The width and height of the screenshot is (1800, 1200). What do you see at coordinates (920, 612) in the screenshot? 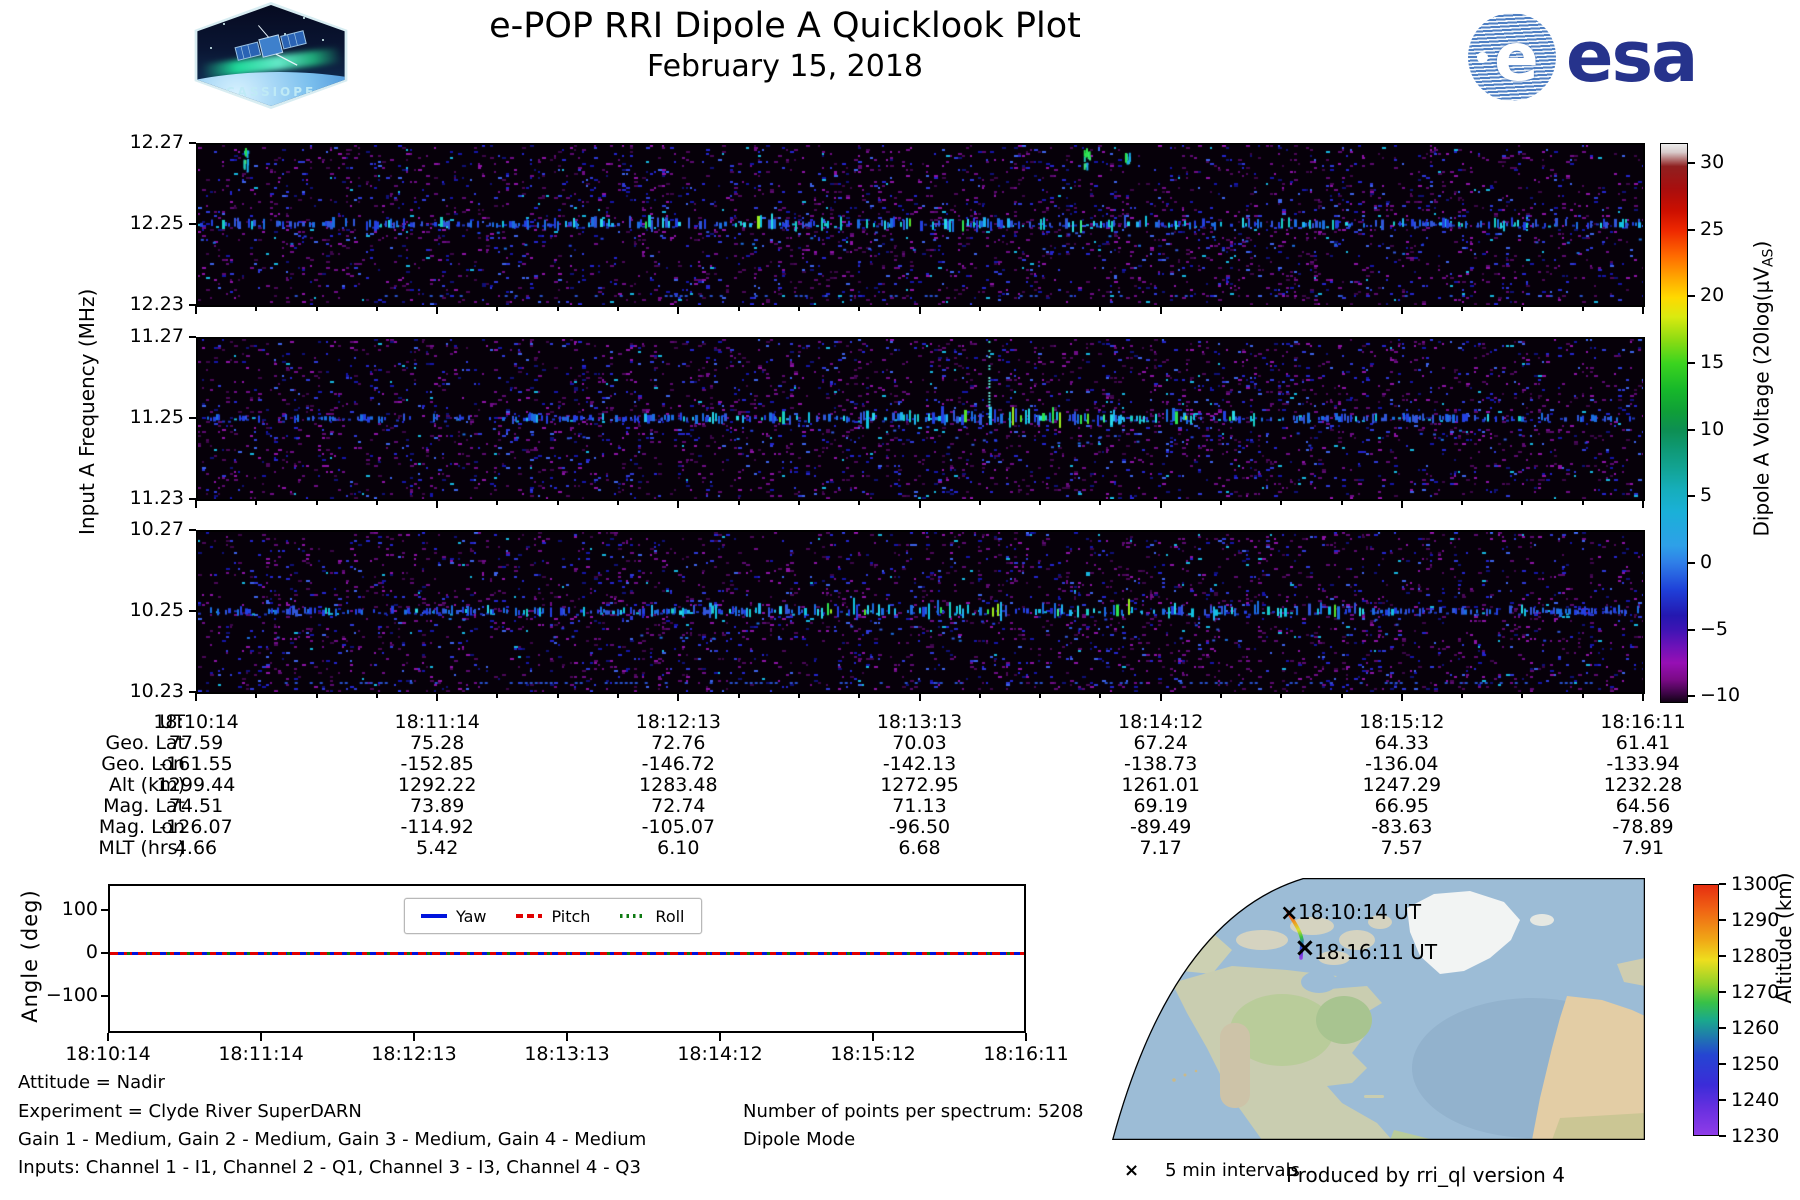
I see `spectrogram-panel-10mhz` at bounding box center [920, 612].